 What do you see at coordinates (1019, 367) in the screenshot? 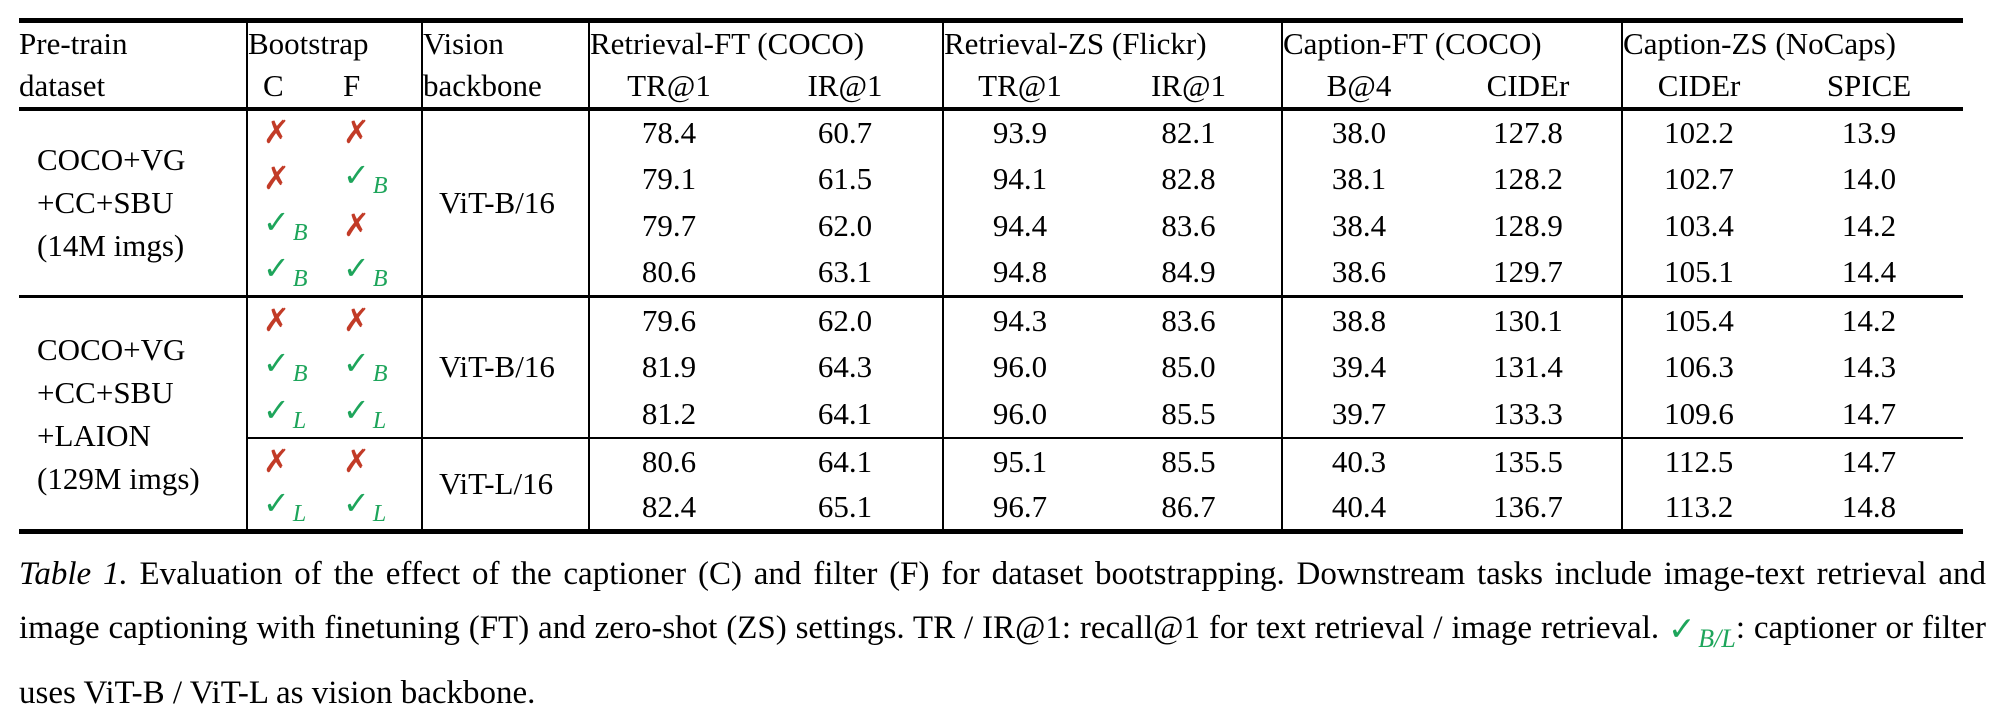
I see `metric-value: 96.0` at bounding box center [1019, 367].